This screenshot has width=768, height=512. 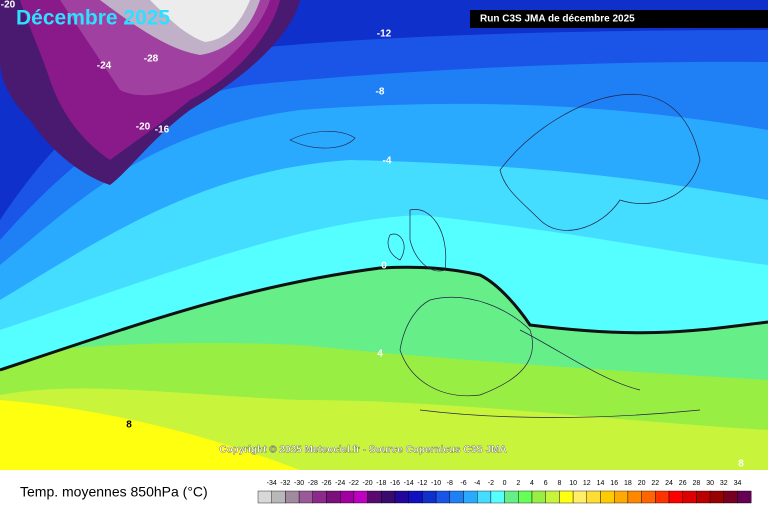 What do you see at coordinates (710, 483) in the screenshot?
I see `scale-label: 30` at bounding box center [710, 483].